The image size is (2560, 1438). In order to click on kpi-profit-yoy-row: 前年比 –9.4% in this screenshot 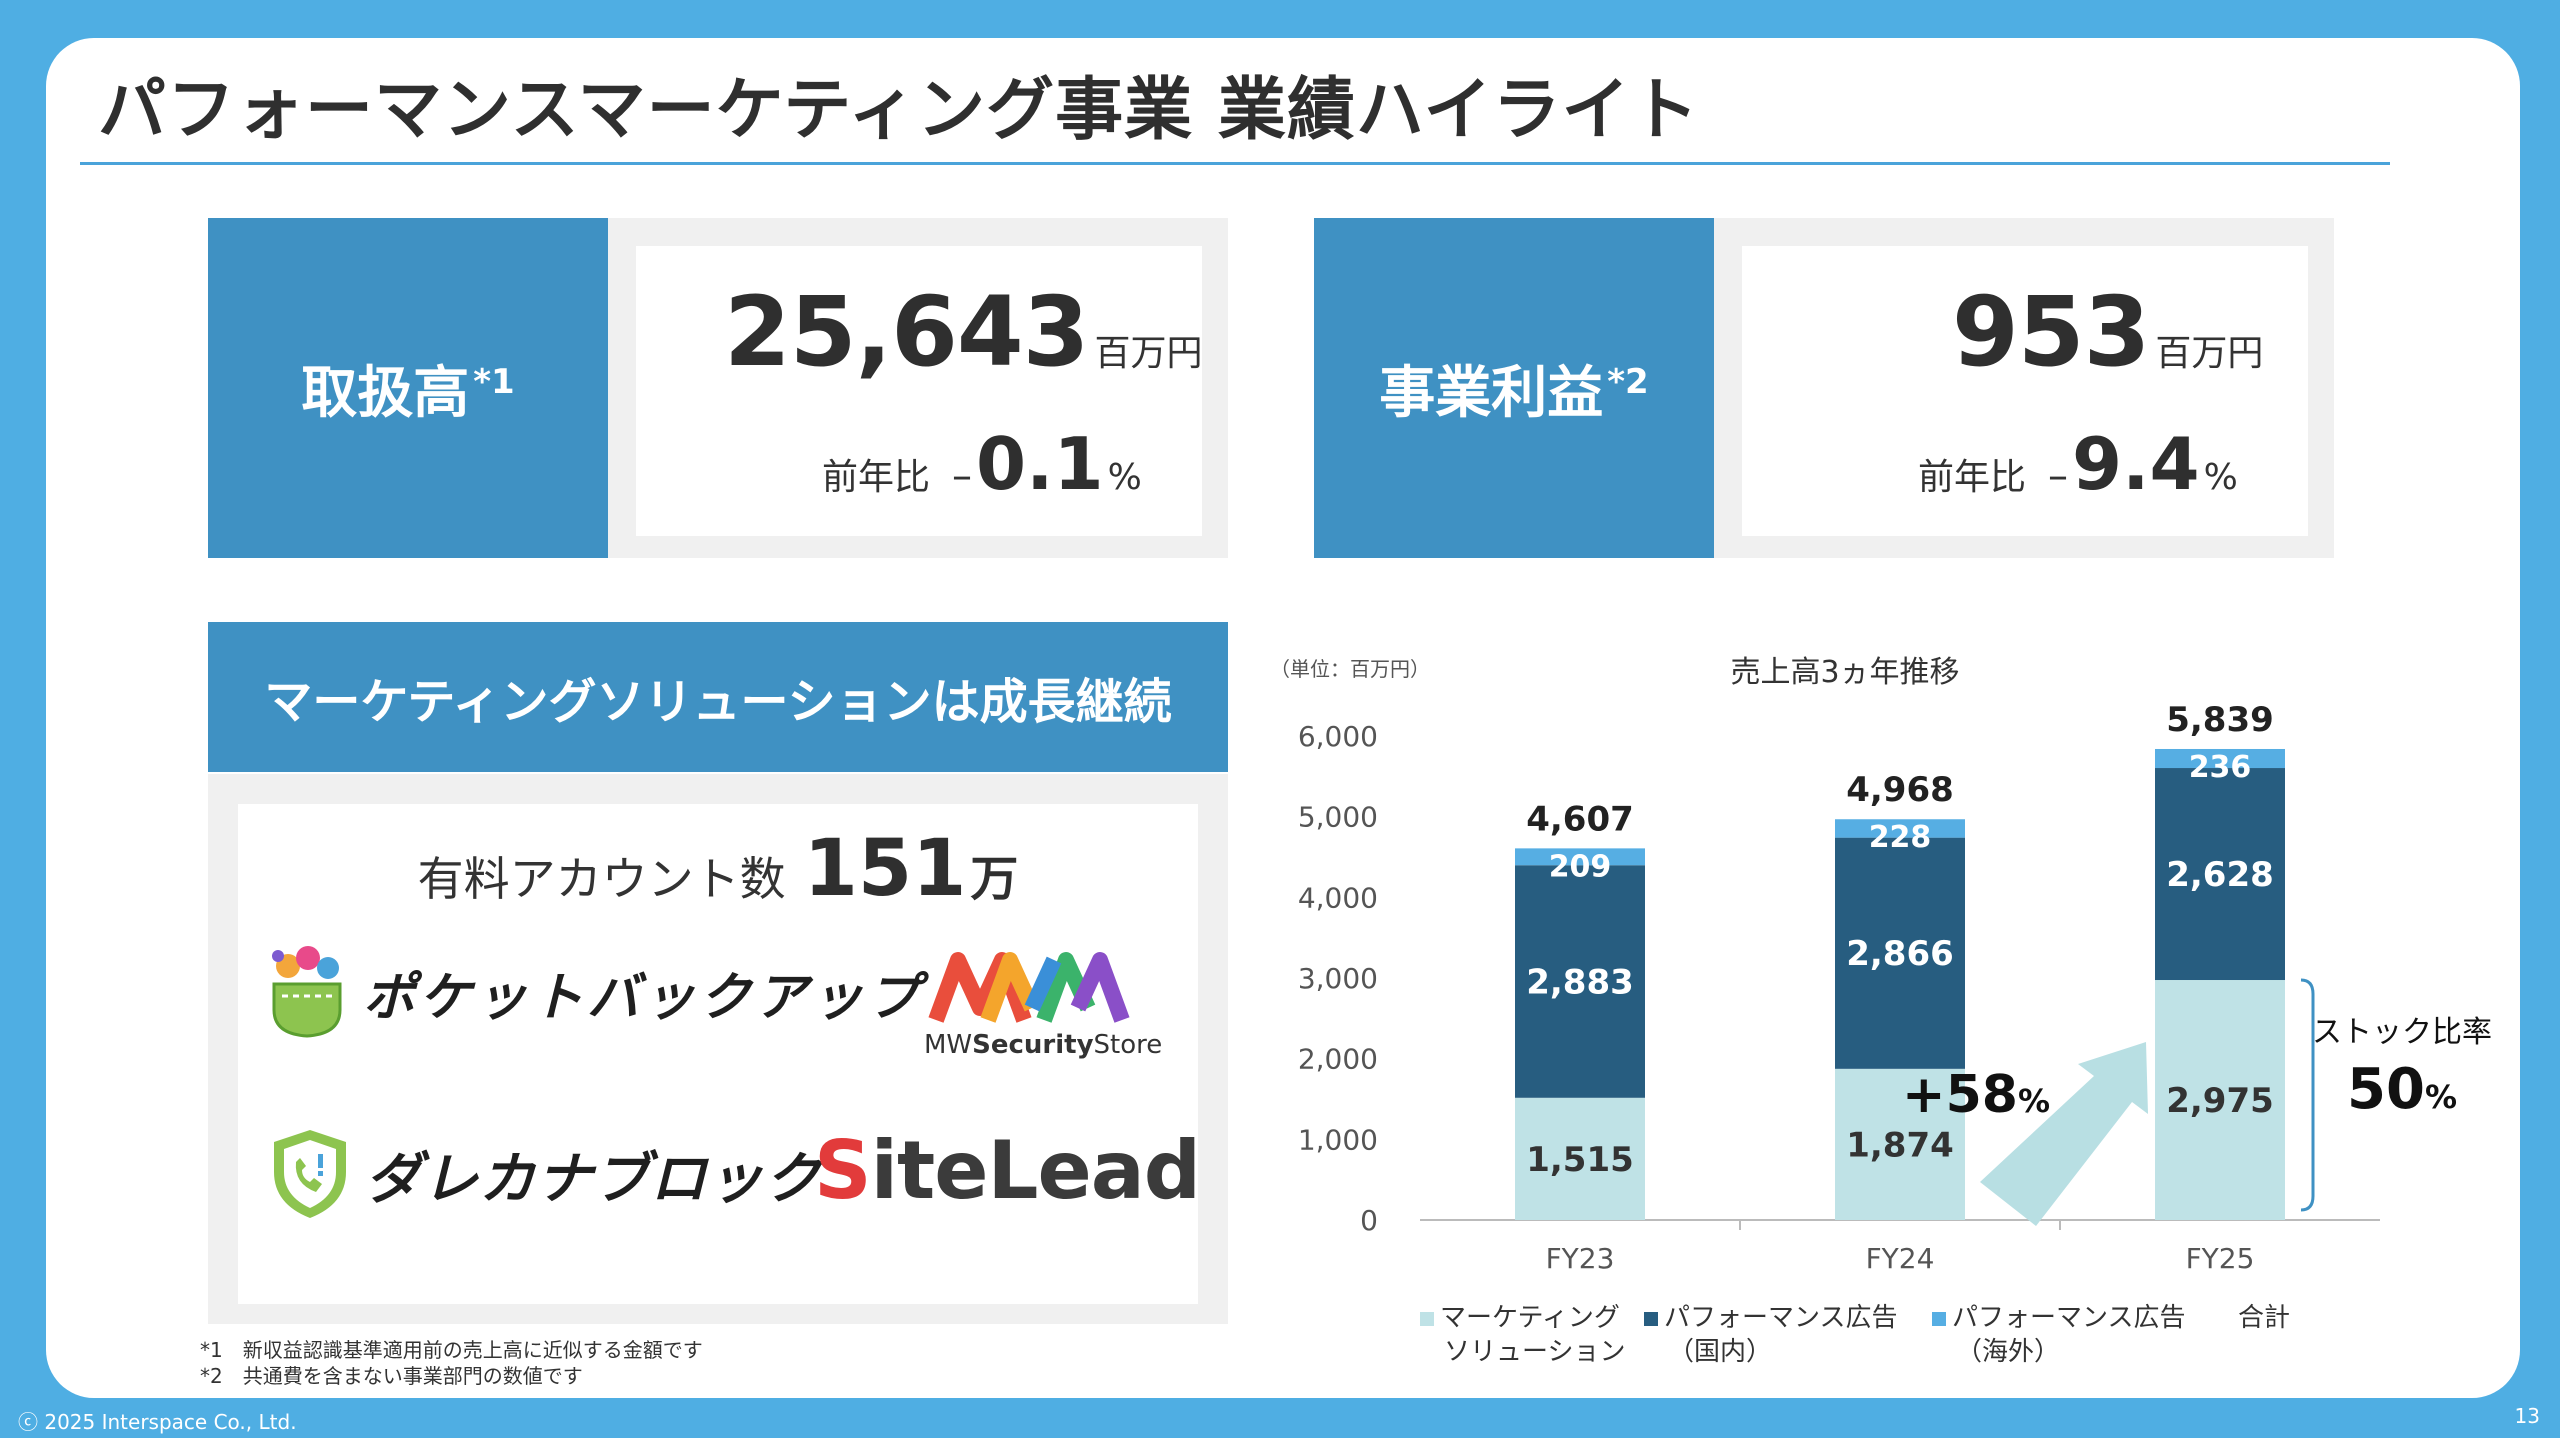, I will do `click(2078, 464)`.